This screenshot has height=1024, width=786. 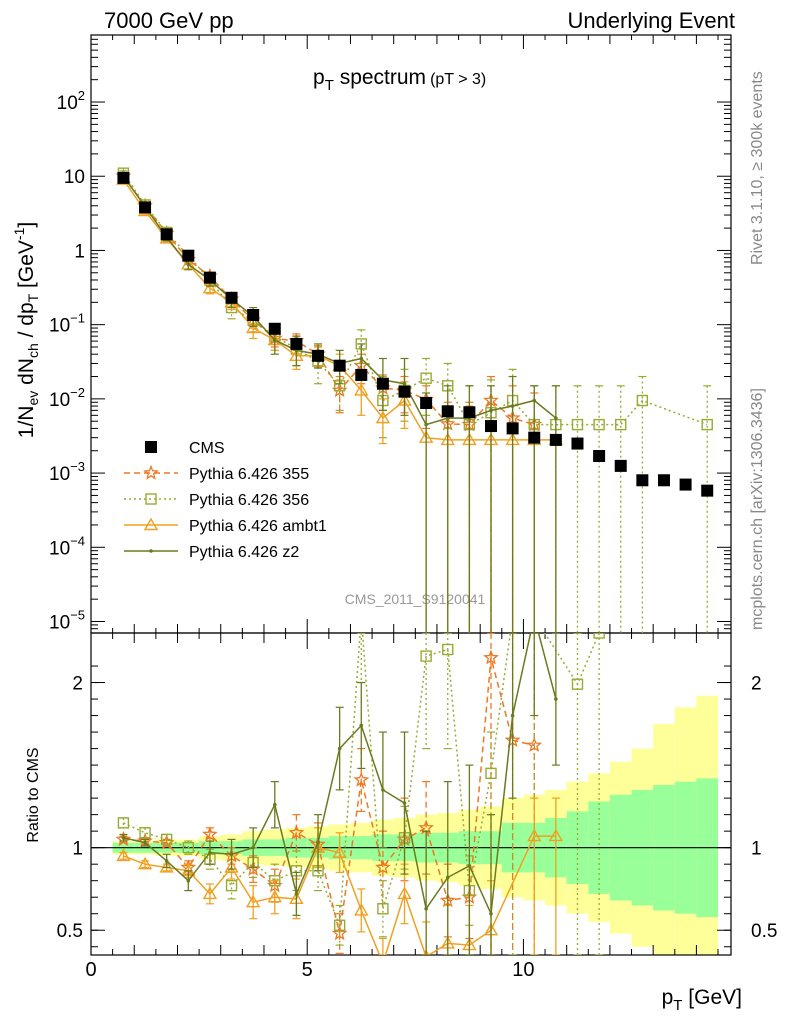 I want to click on x-tick-label: 5, so click(x=307, y=970).